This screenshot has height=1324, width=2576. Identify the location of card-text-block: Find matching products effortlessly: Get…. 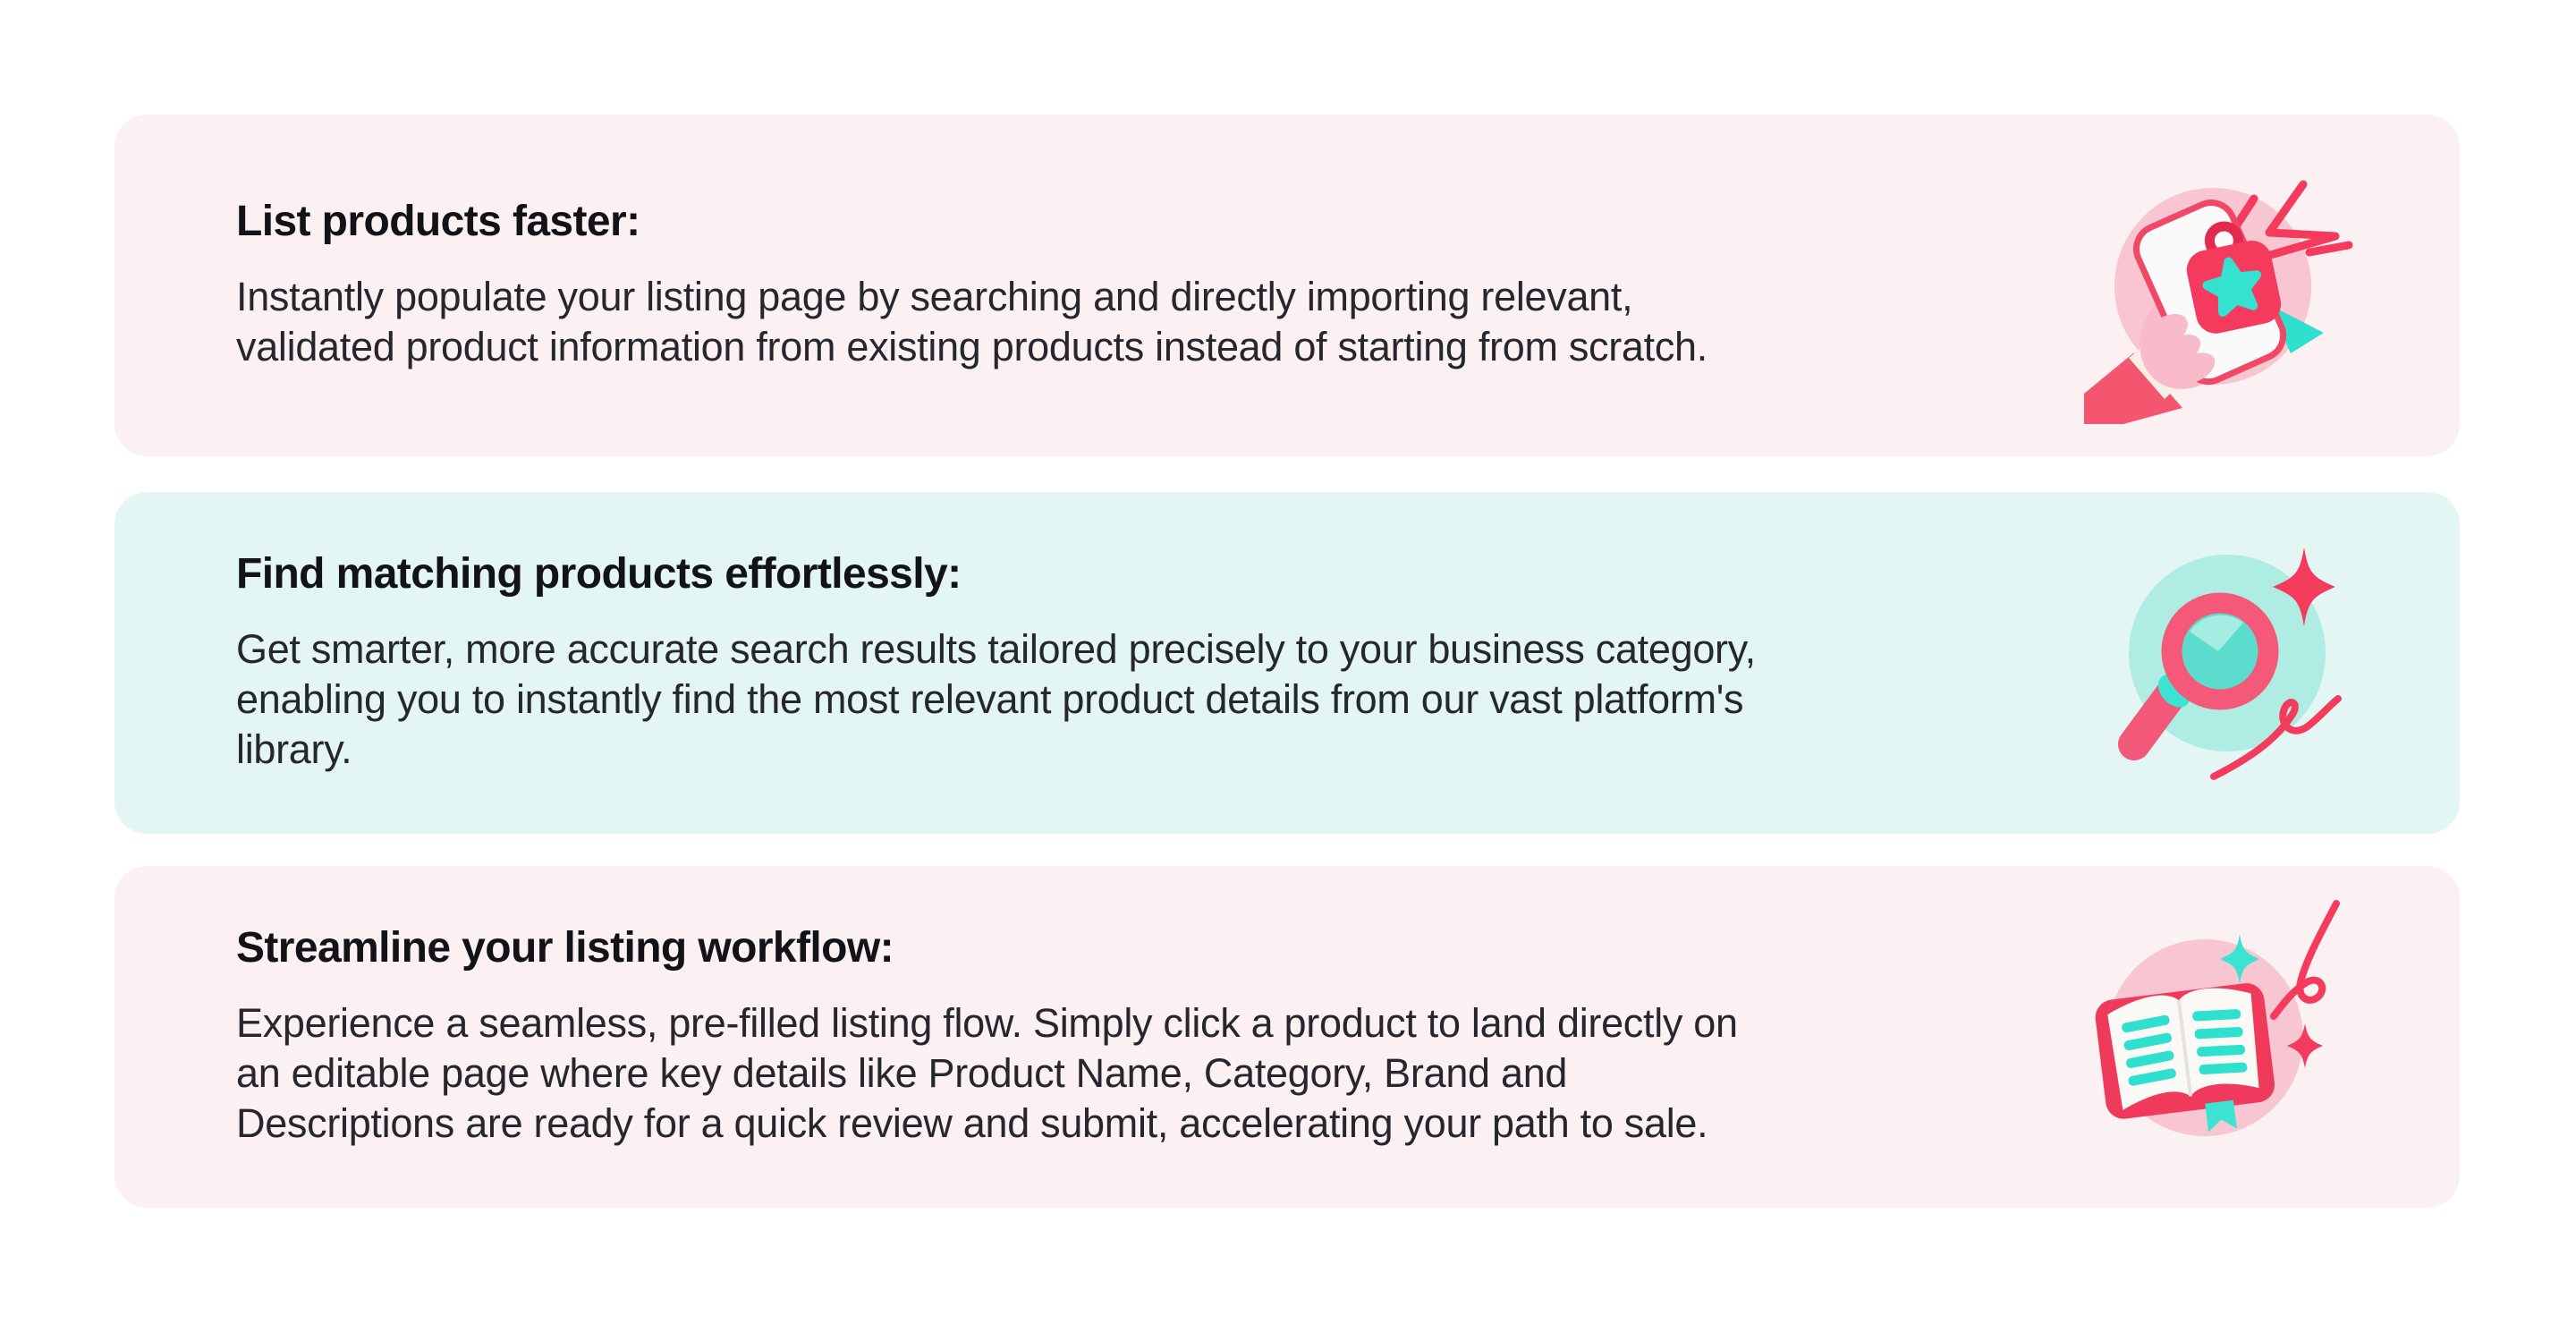
(996, 663).